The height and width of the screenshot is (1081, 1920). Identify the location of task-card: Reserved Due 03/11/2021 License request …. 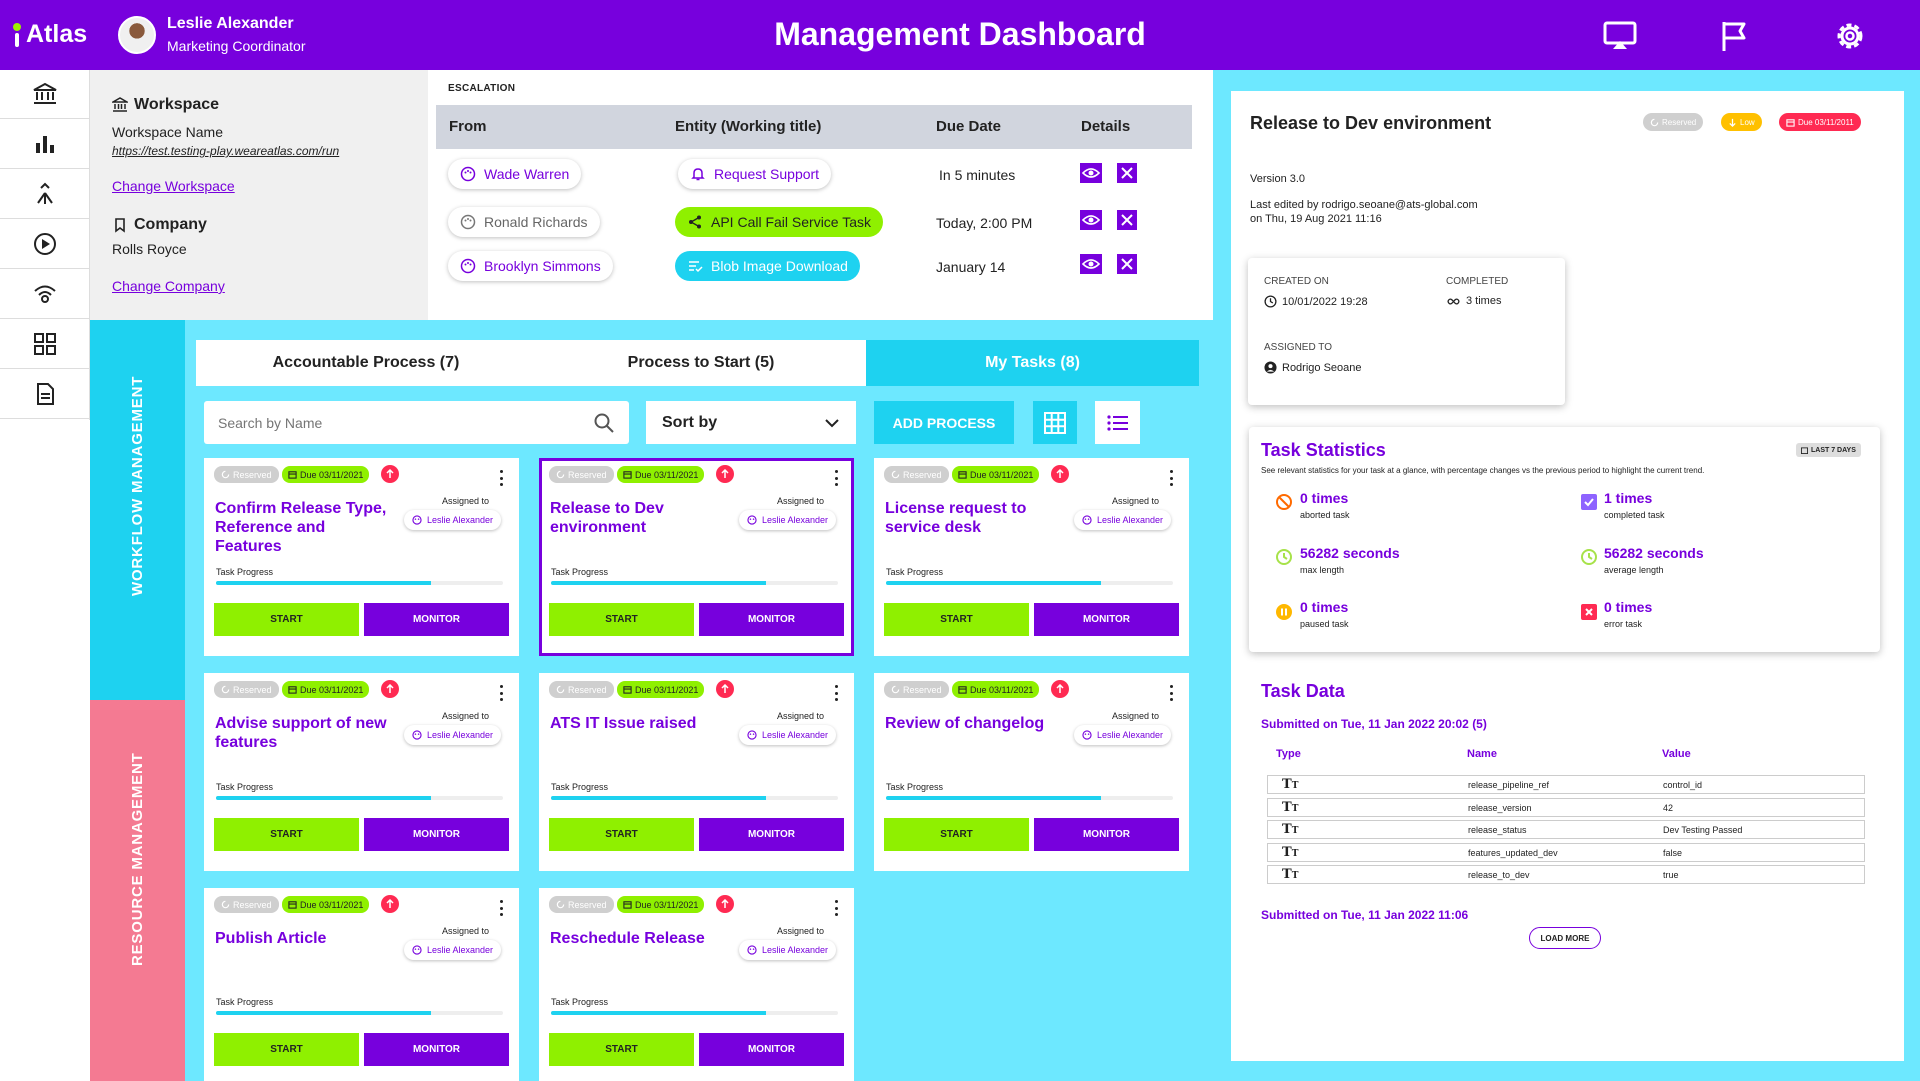
(1031, 557).